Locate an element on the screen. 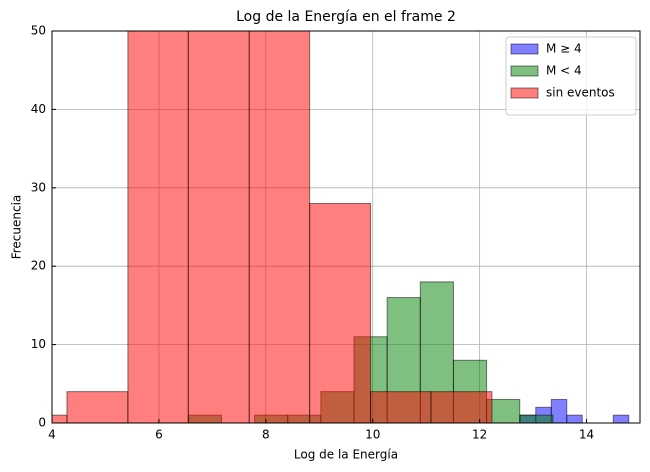  chart-title: Log de la Energía en el frame 2 is located at coordinates (346, 17).